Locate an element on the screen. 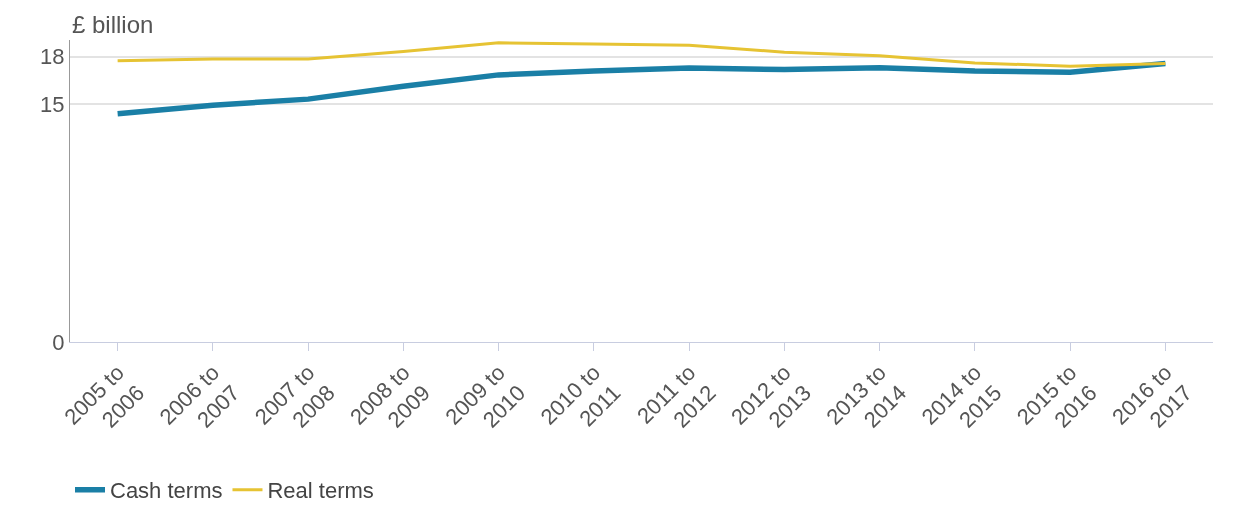  y-axis-title: £ billion is located at coordinates (113, 24).